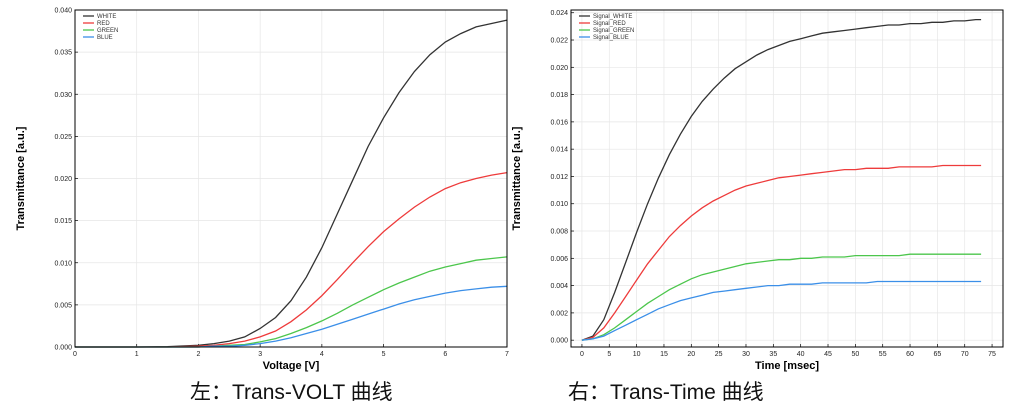 This screenshot has width=1011, height=414. I want to click on left-y-tick-label: 0.030, so click(63, 95).